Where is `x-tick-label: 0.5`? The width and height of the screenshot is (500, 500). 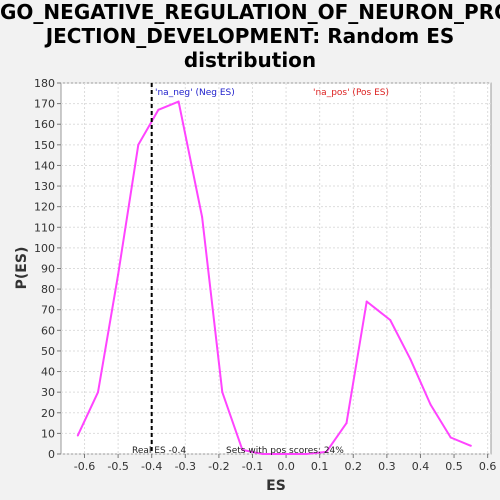 x-tick-label: 0.5 is located at coordinates (454, 466).